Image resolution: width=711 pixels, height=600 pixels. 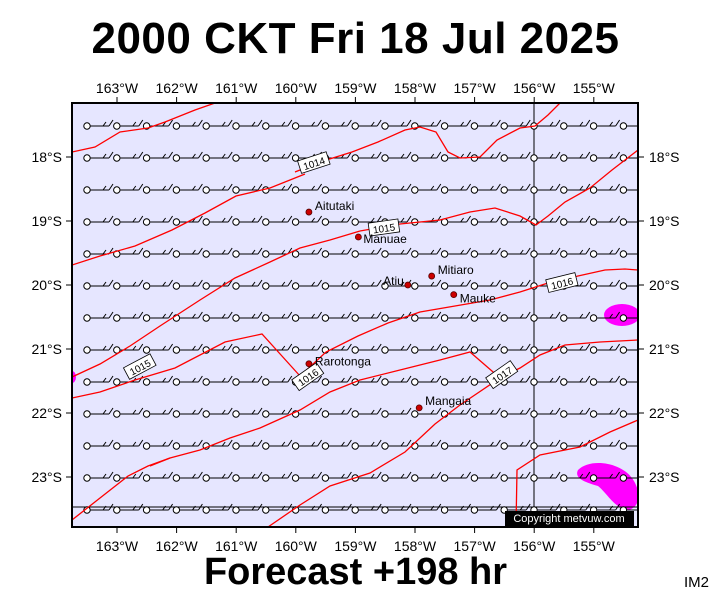 I want to click on lon-label-top: 162°W, so click(x=177, y=88).